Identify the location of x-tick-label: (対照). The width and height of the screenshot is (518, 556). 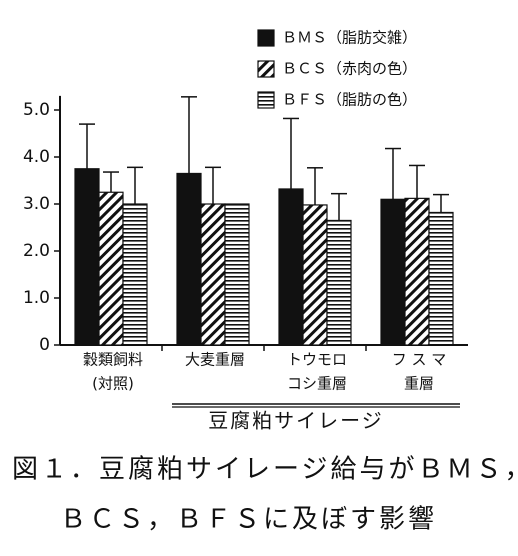
(113, 384).